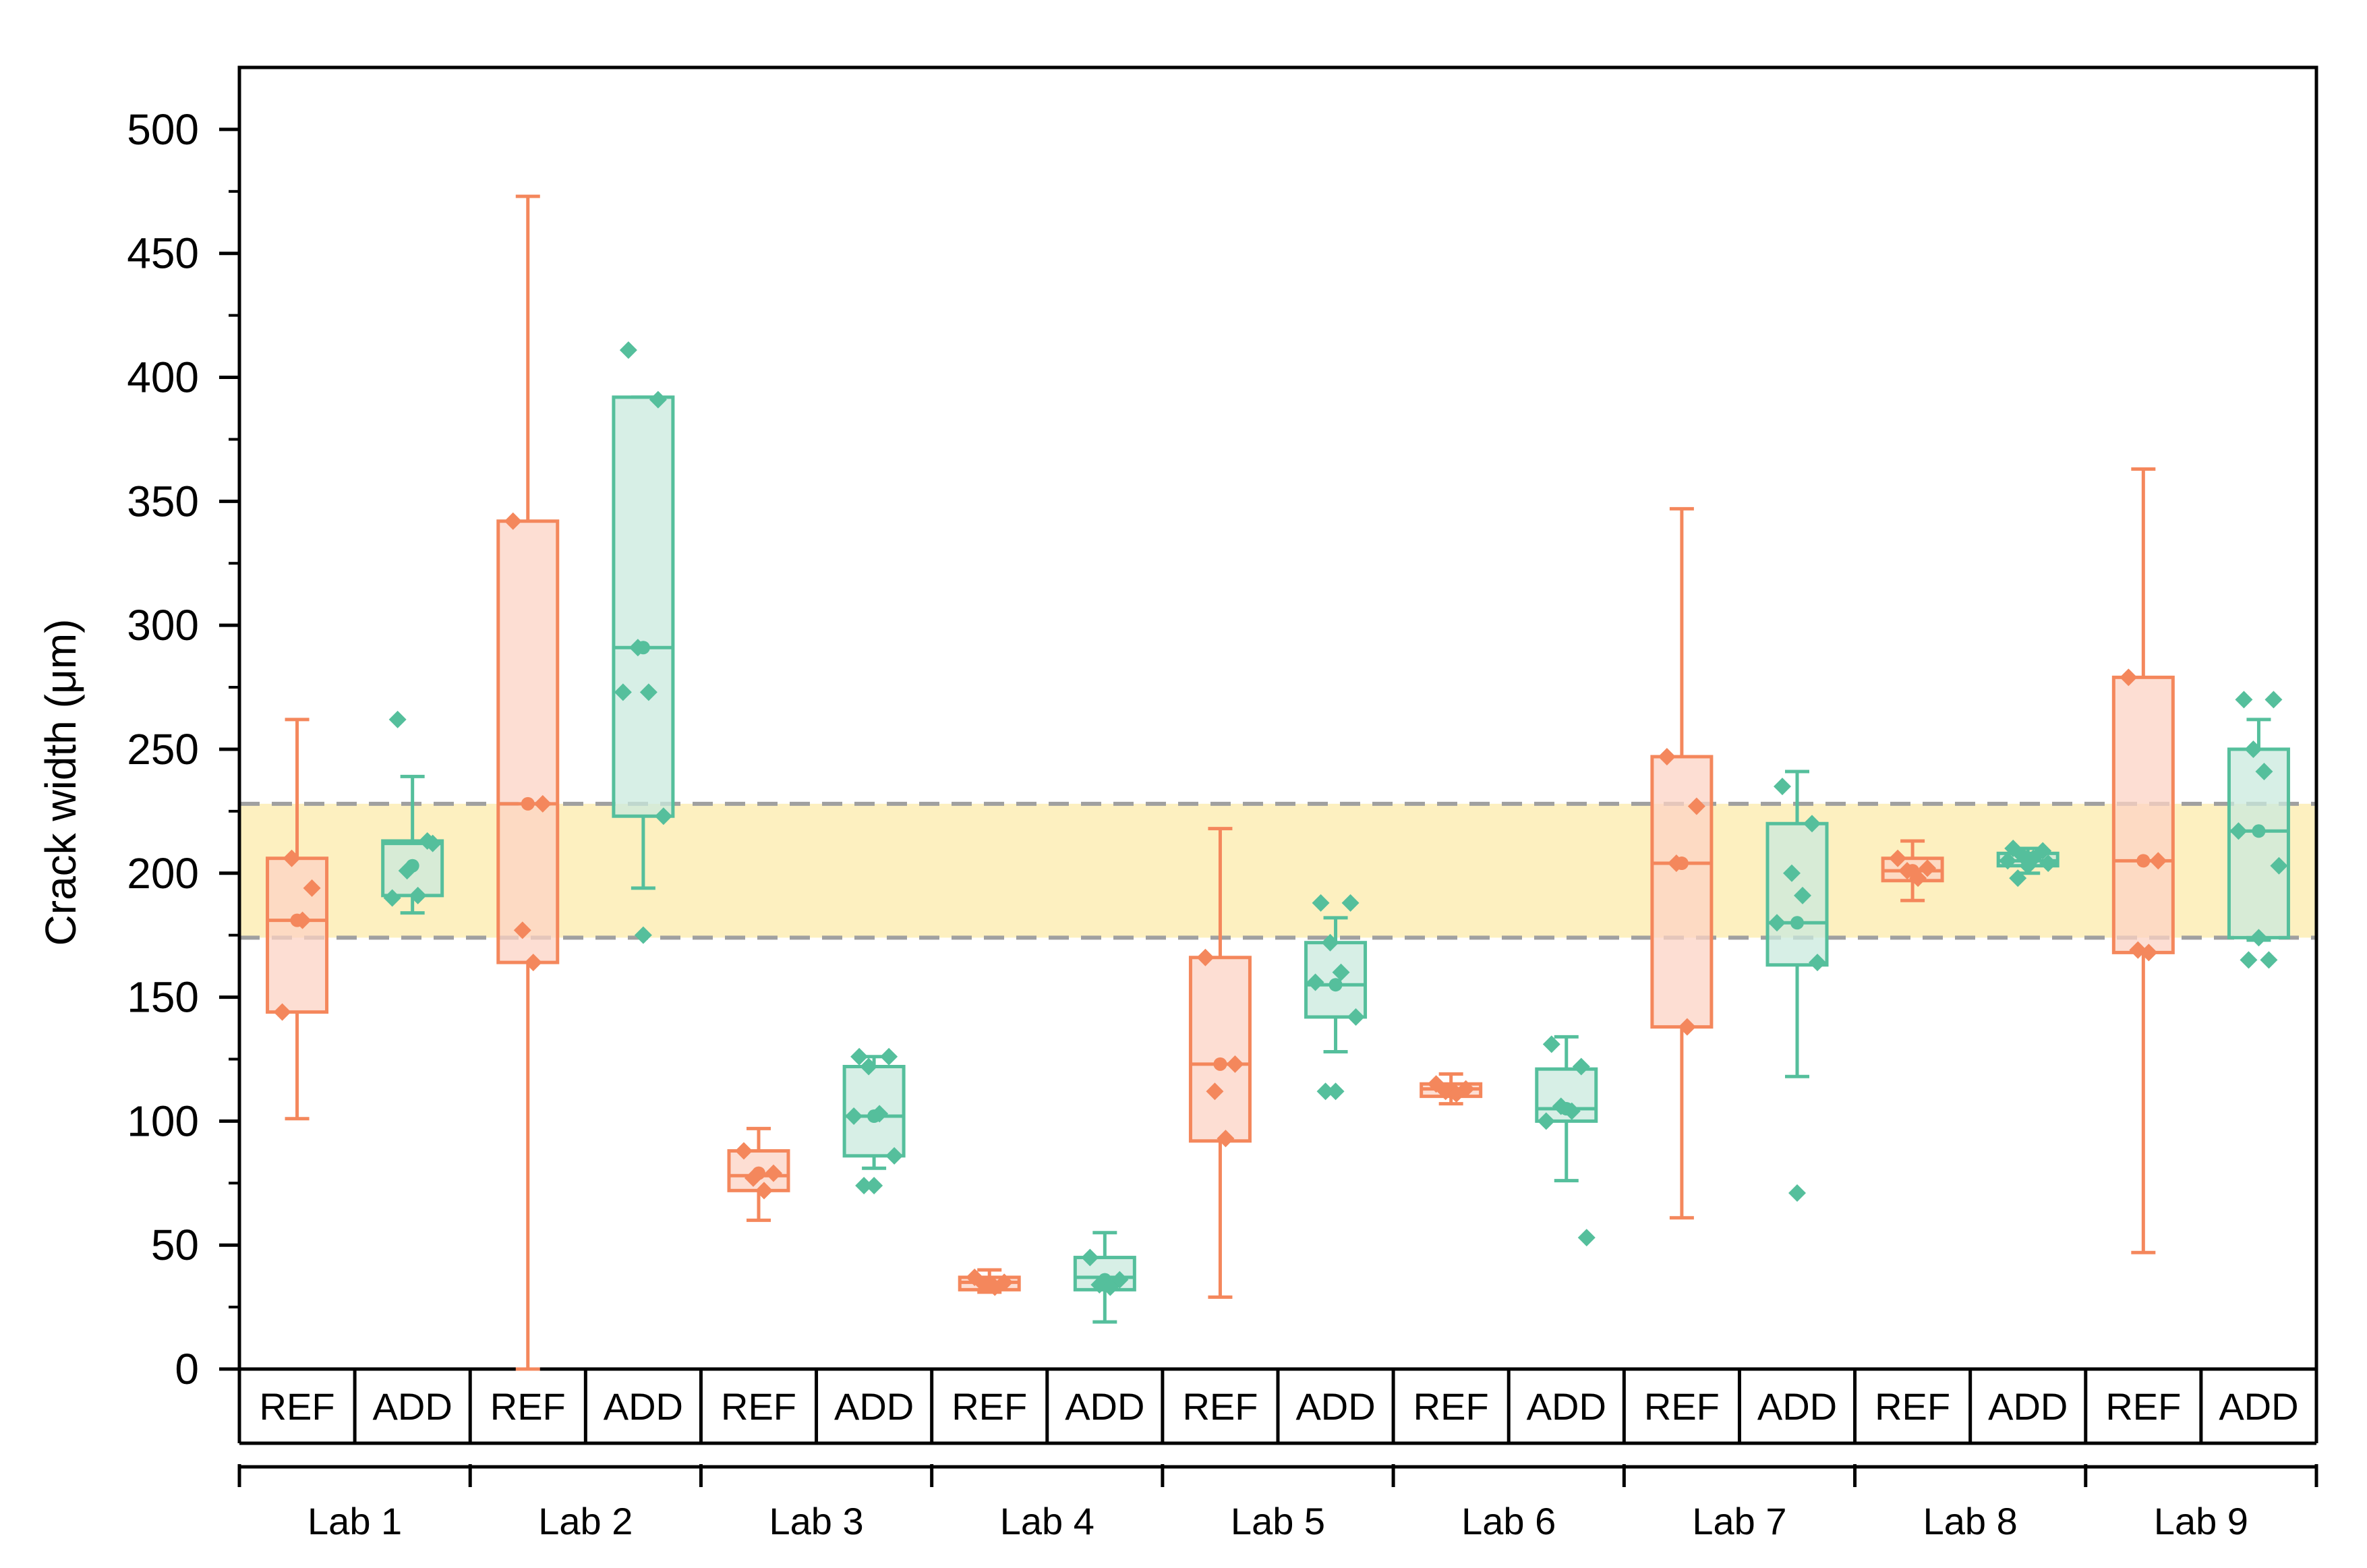 This screenshot has height=1568, width=2367. I want to click on box-lab-6-add, so click(1566, 1109).